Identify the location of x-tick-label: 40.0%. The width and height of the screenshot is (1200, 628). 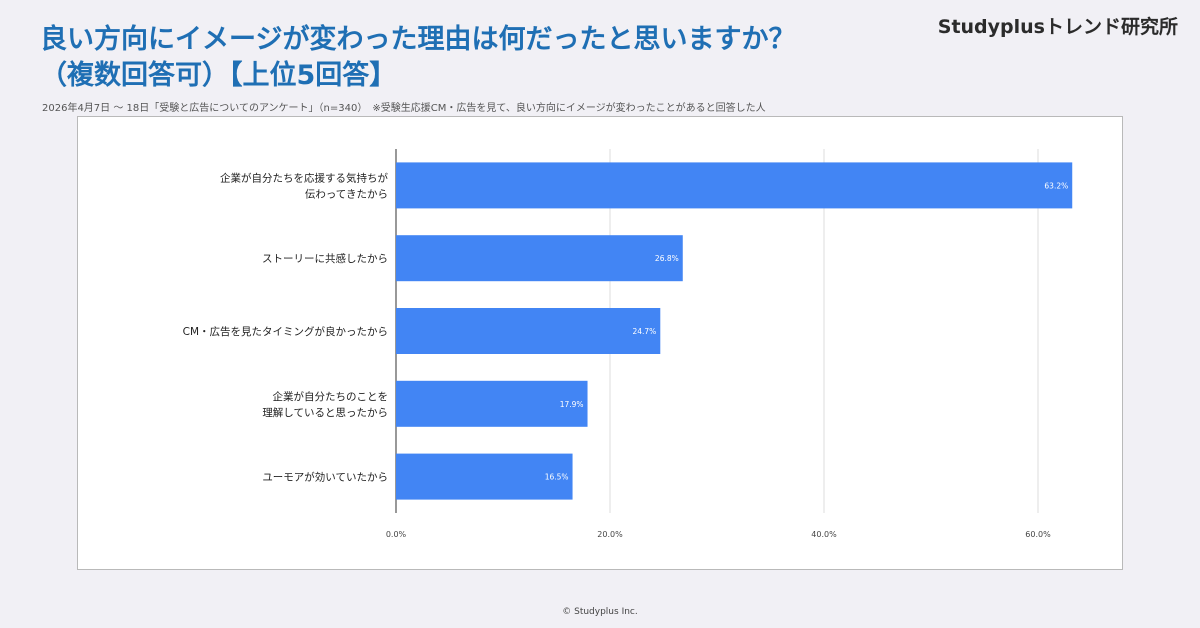
(824, 534).